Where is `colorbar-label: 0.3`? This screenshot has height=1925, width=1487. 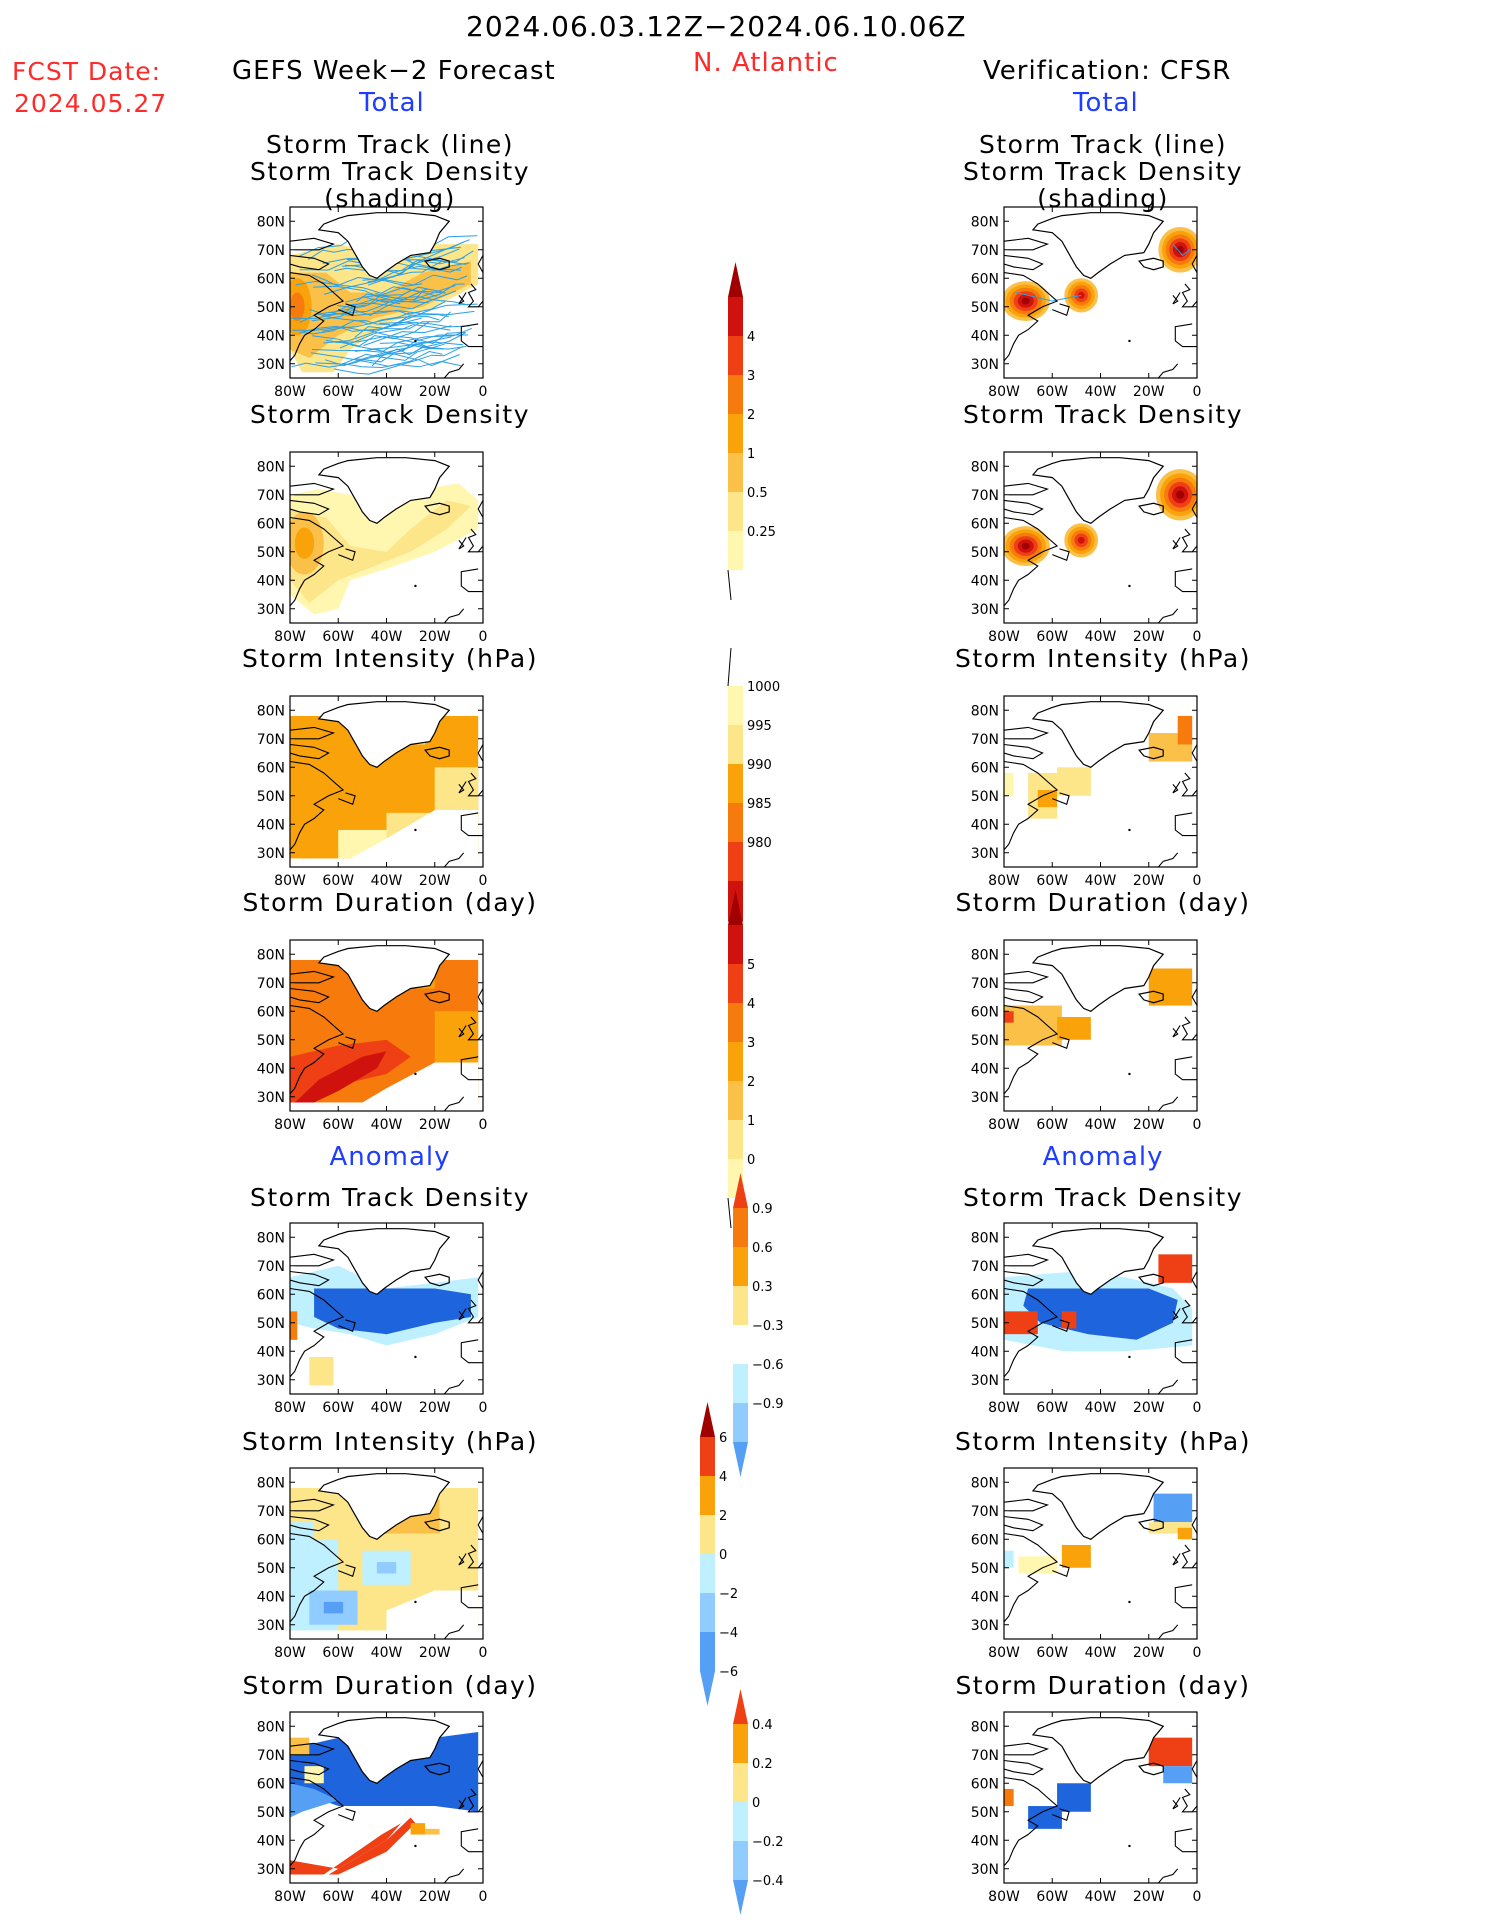 colorbar-label: 0.3 is located at coordinates (762, 1287).